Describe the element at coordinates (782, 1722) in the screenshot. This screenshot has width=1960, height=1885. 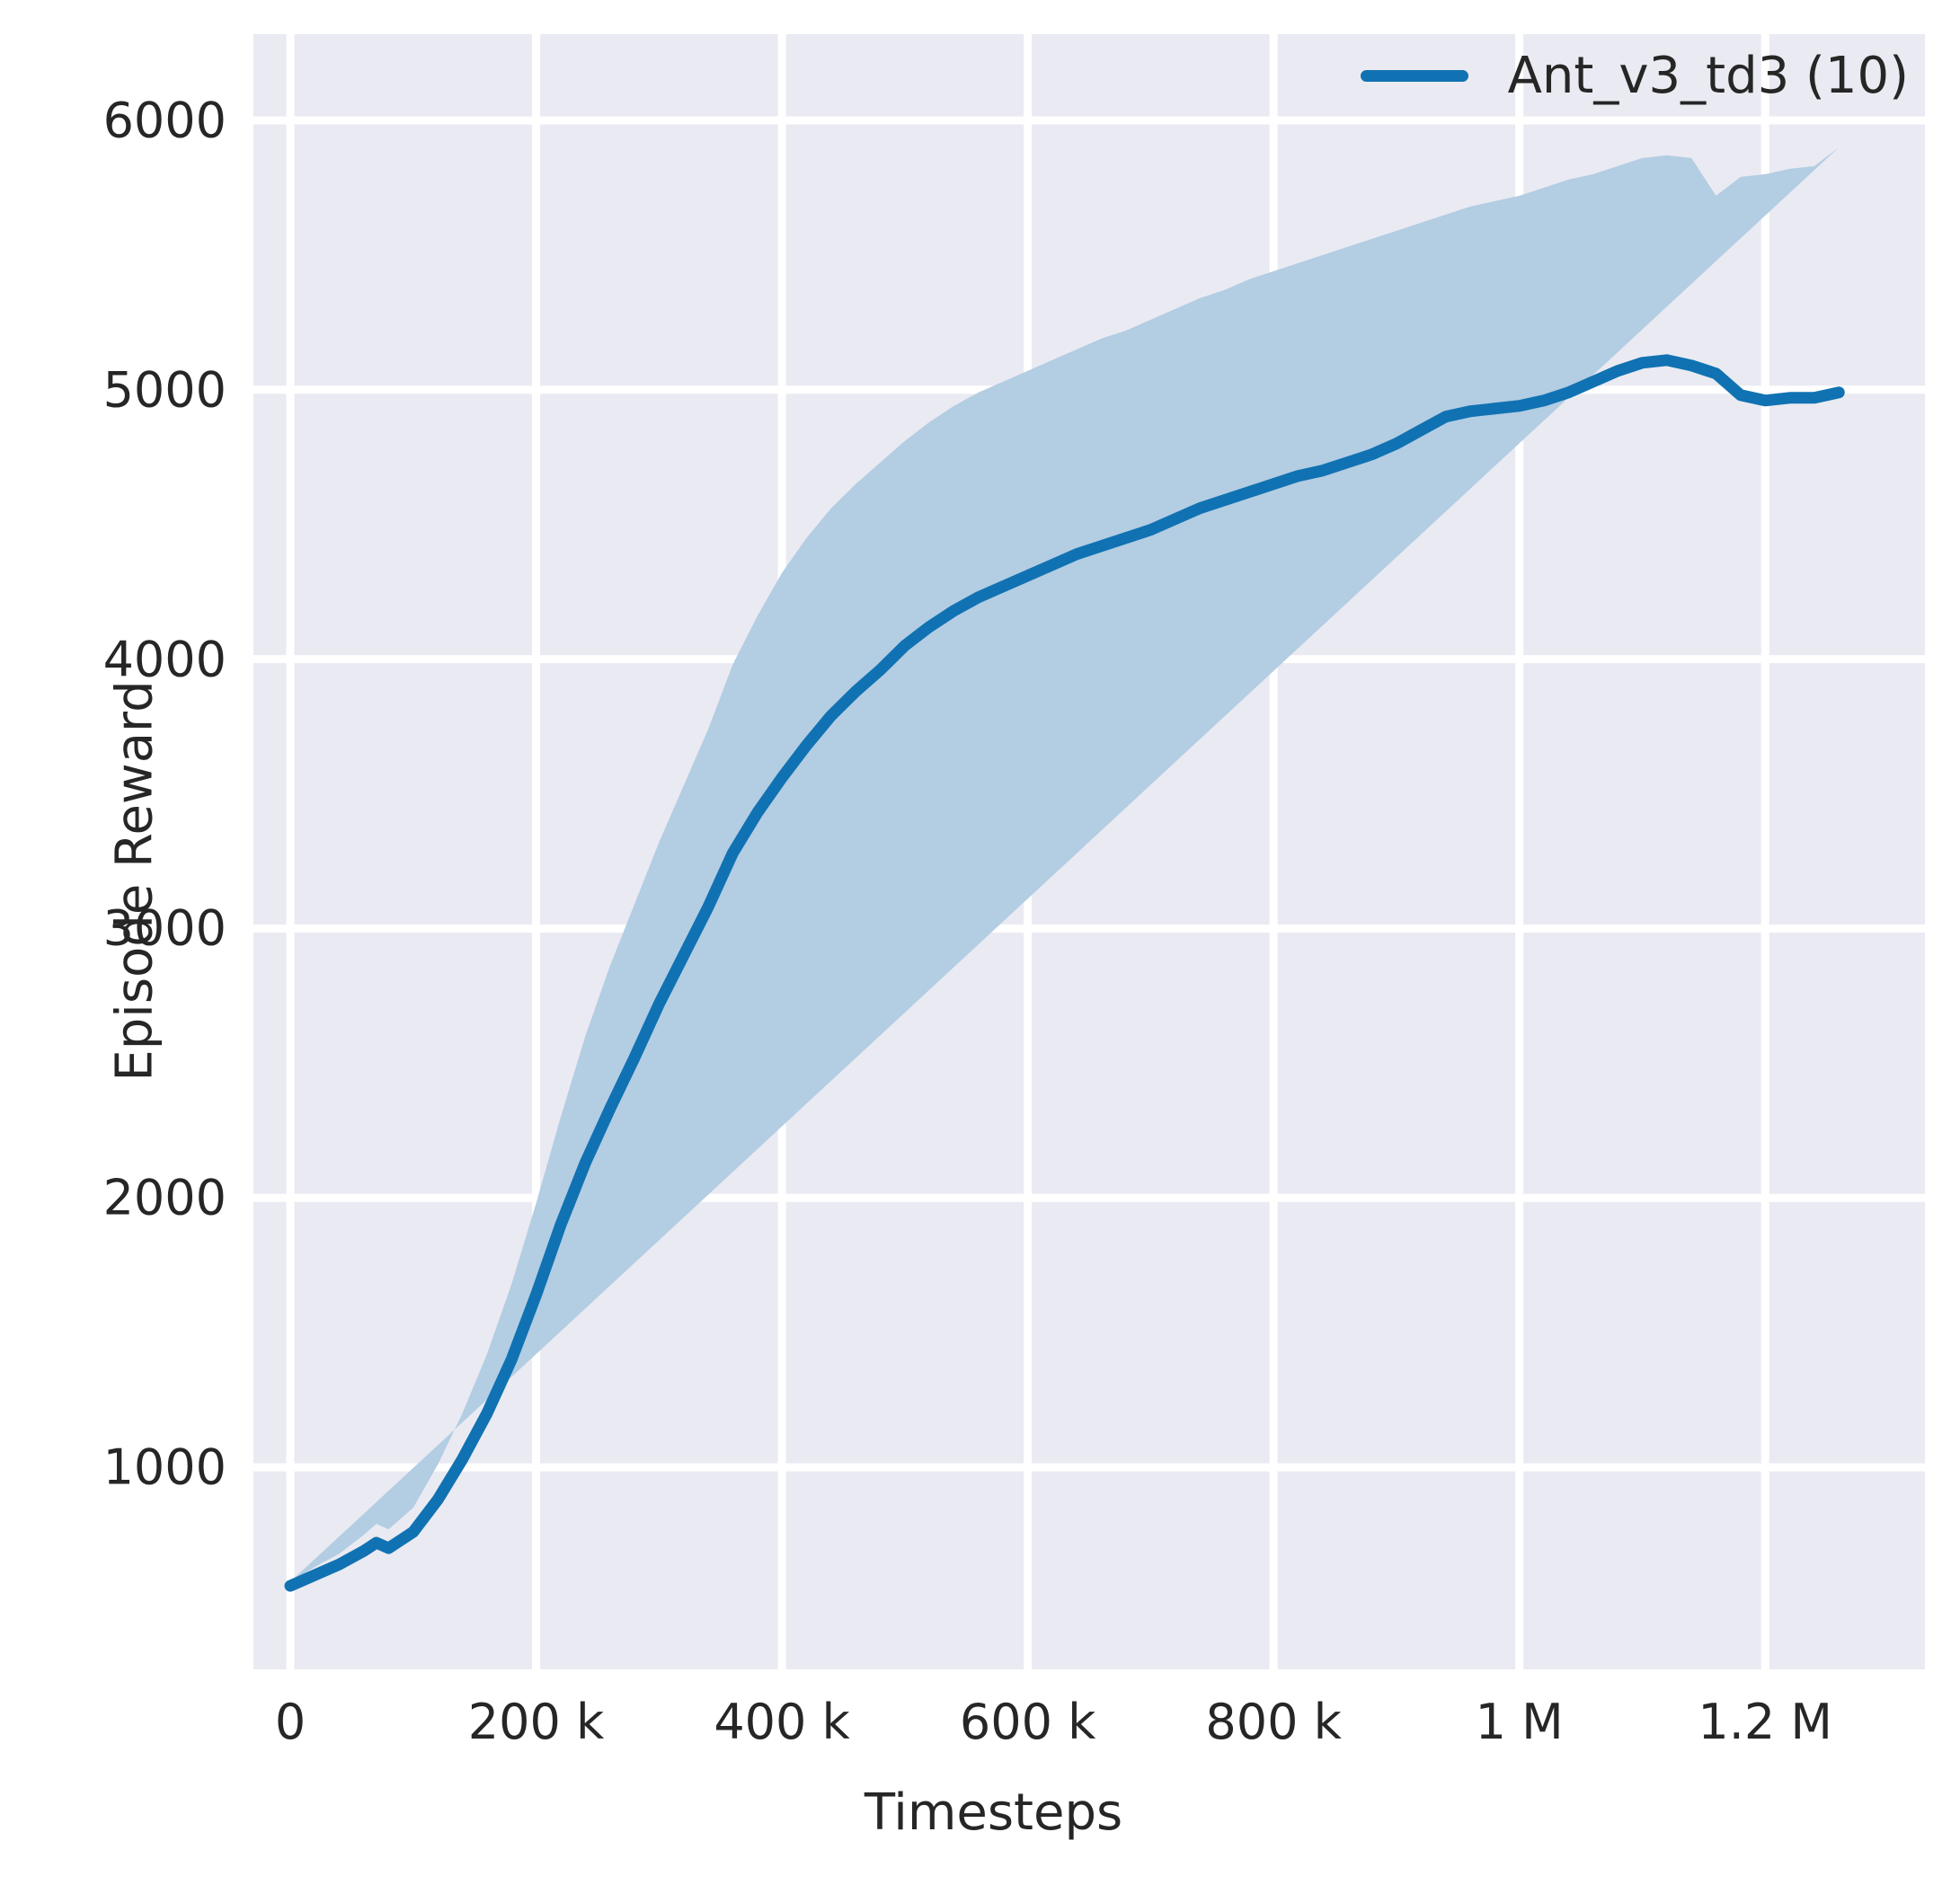
I see `x-tick-label-2: 400 k` at that location.